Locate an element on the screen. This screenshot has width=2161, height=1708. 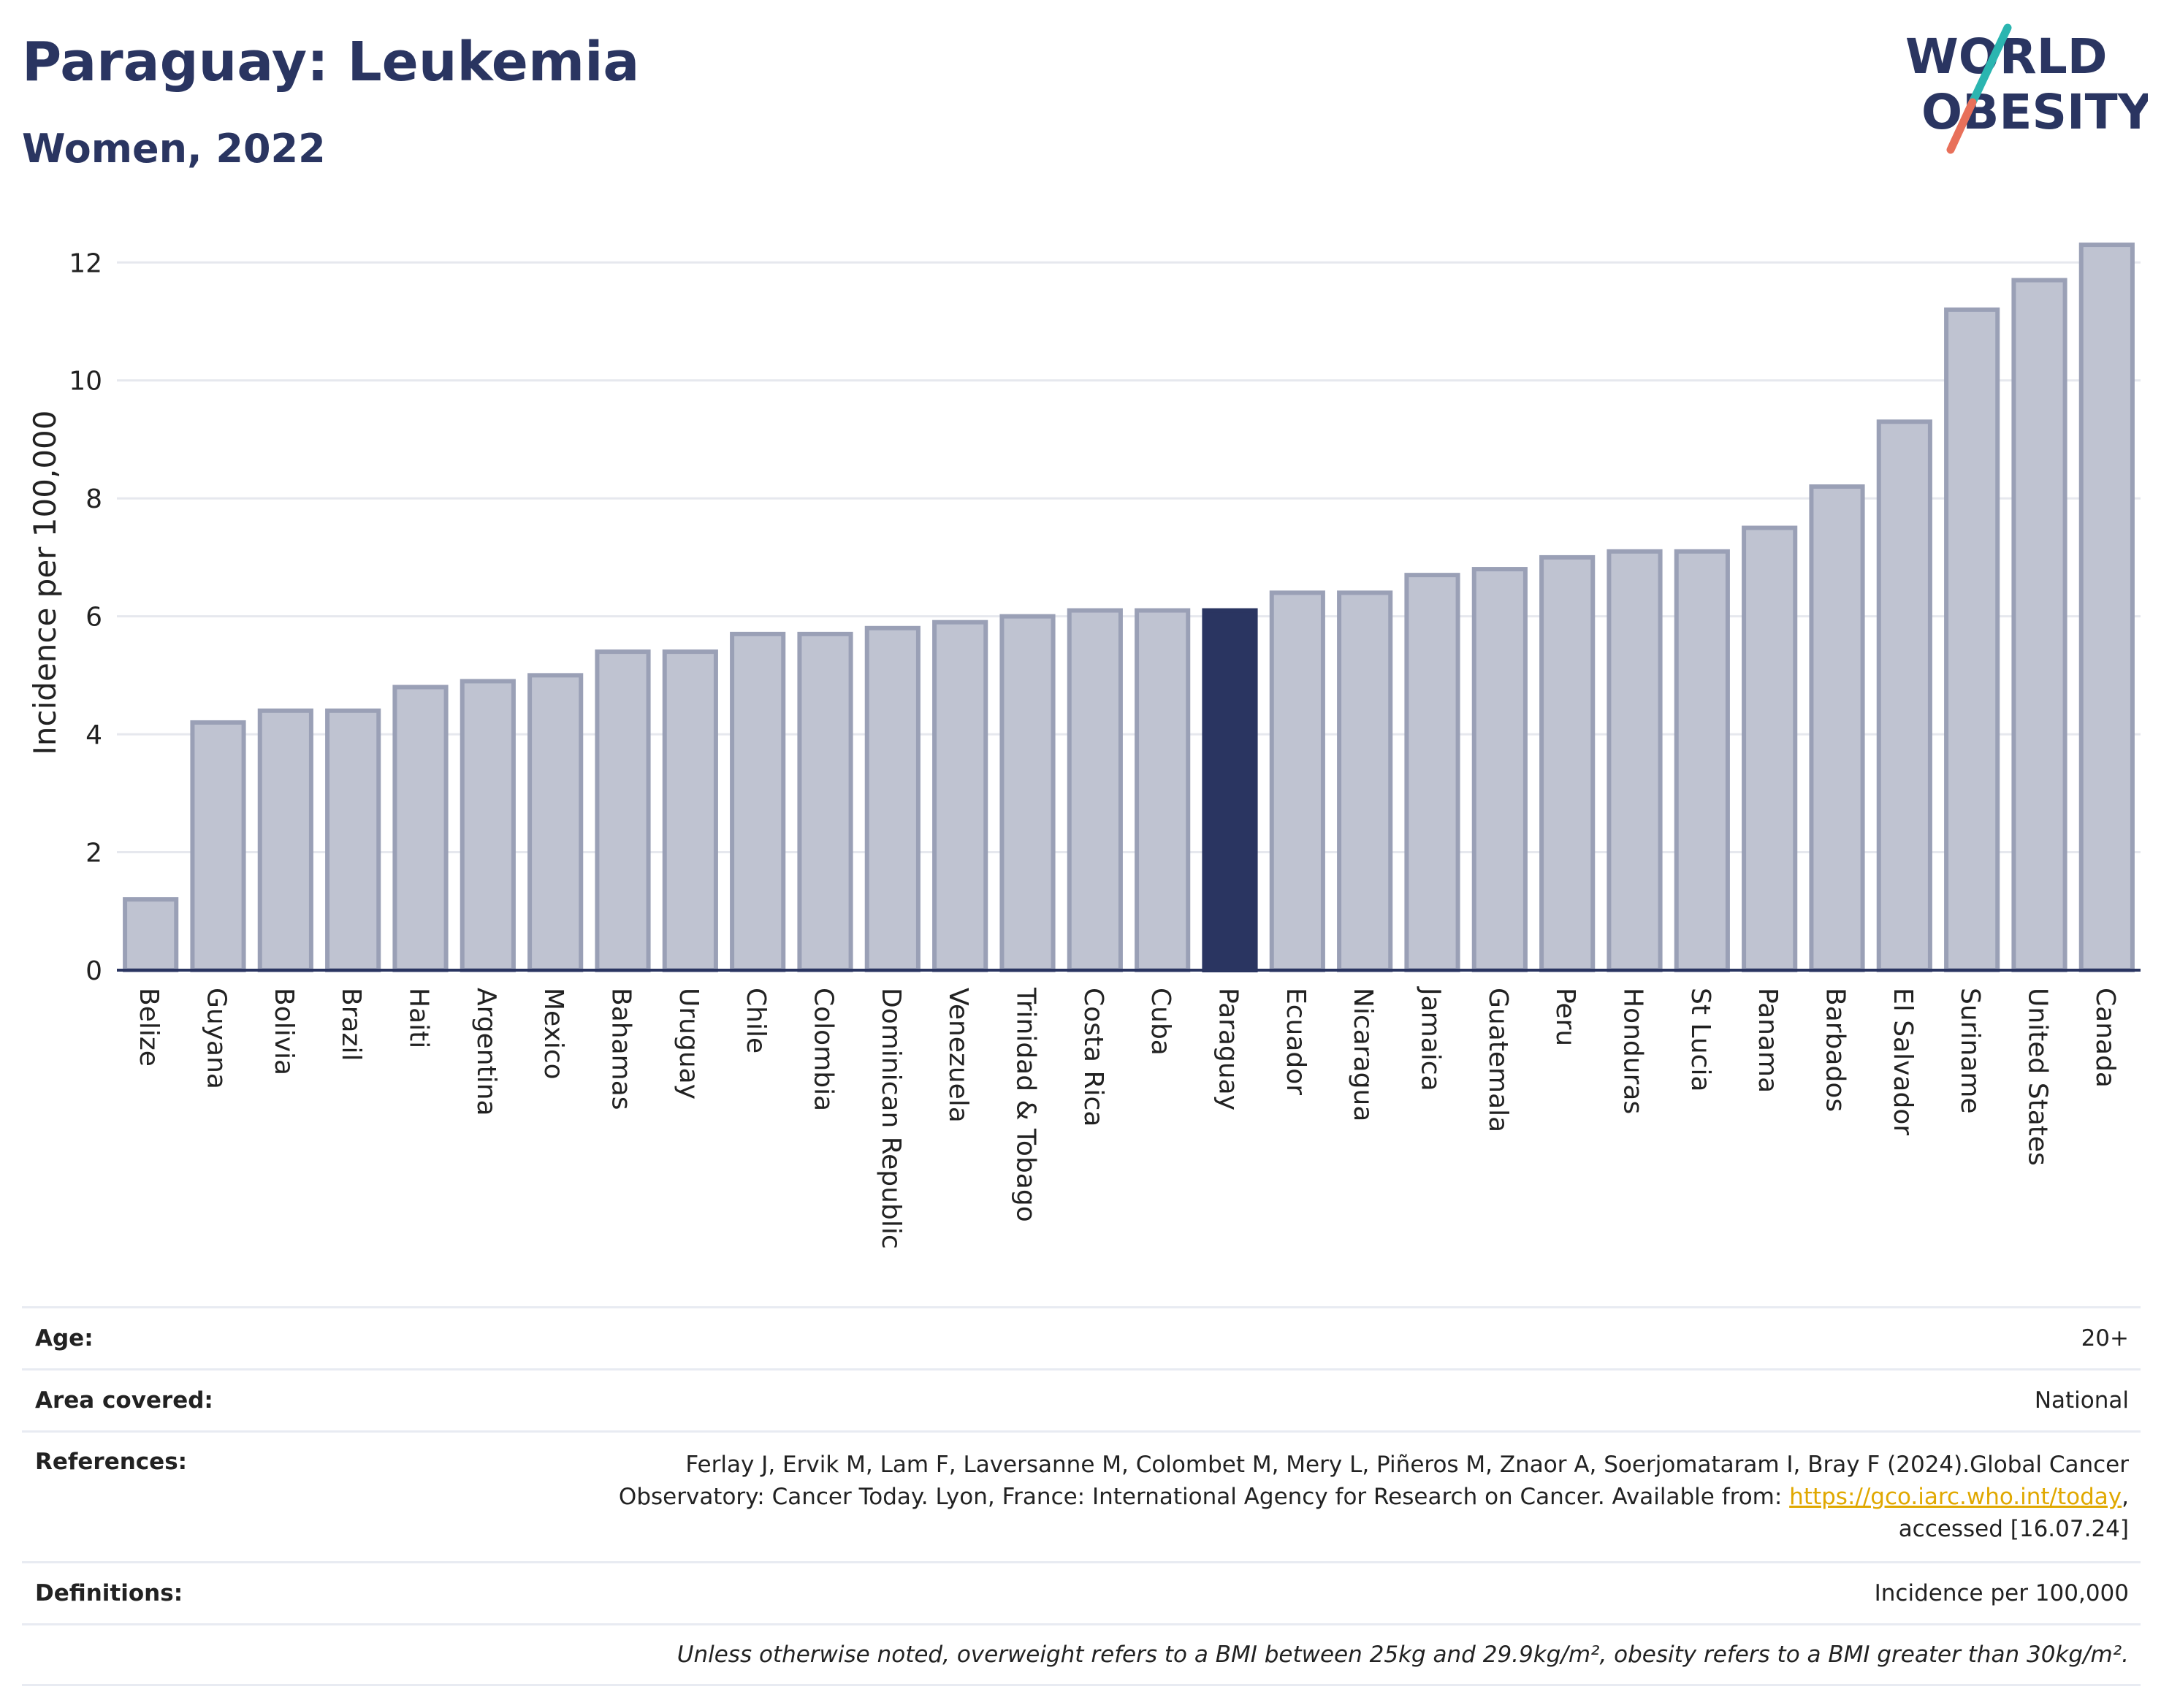
y-tick-label: 0 is located at coordinates (94, 971).